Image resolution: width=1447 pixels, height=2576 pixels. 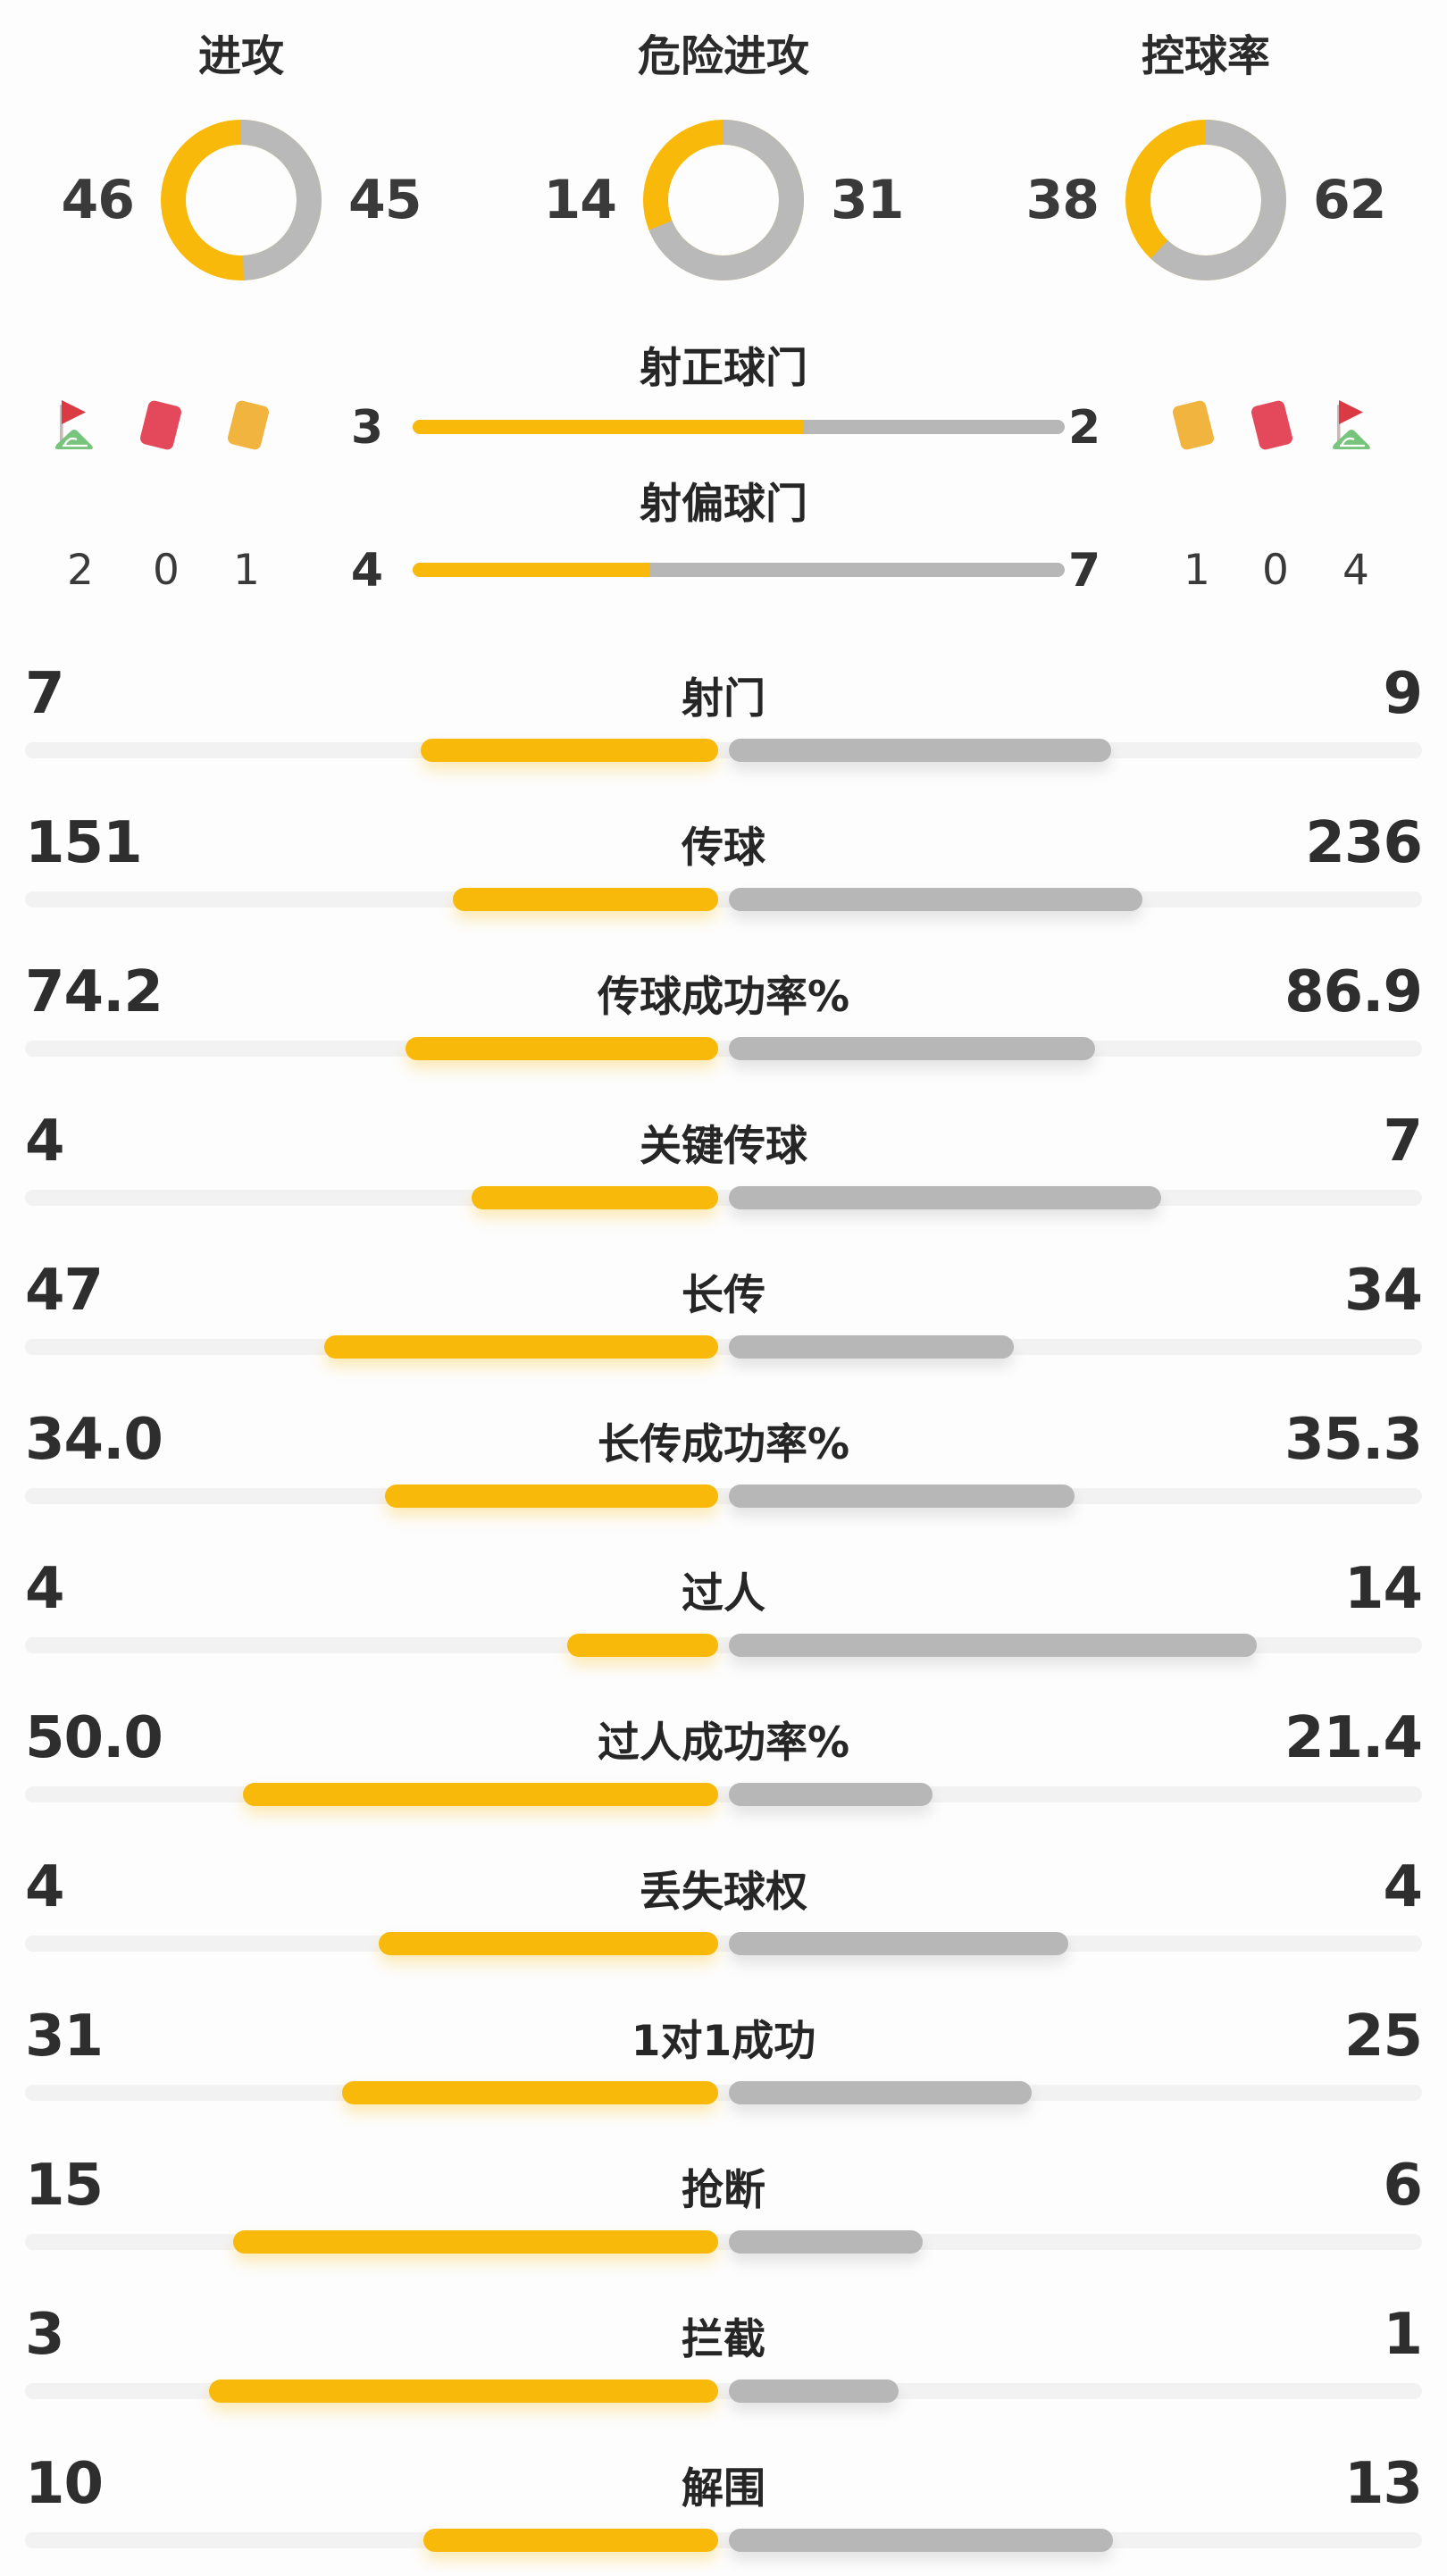 I want to click on stat-label: 过人, so click(x=723, y=1593).